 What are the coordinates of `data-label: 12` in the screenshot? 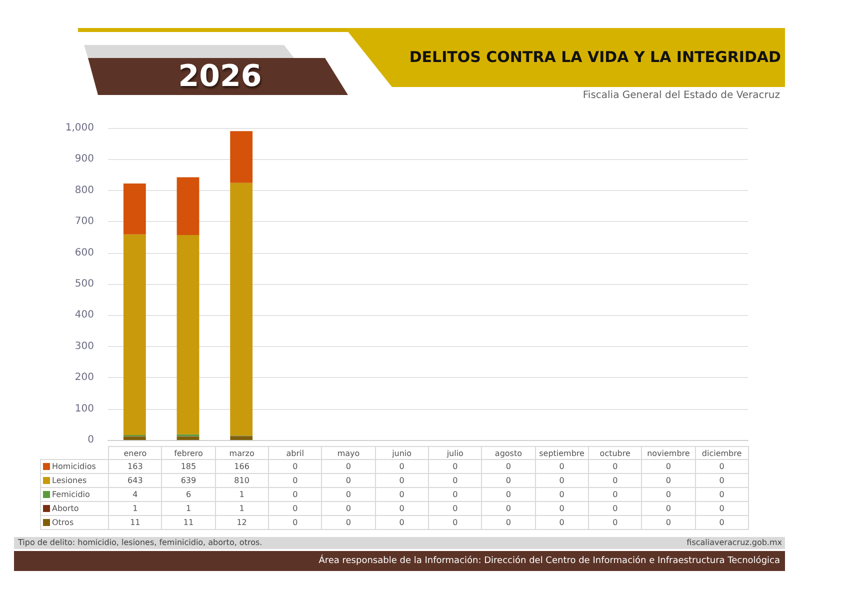 It's located at (241, 523).